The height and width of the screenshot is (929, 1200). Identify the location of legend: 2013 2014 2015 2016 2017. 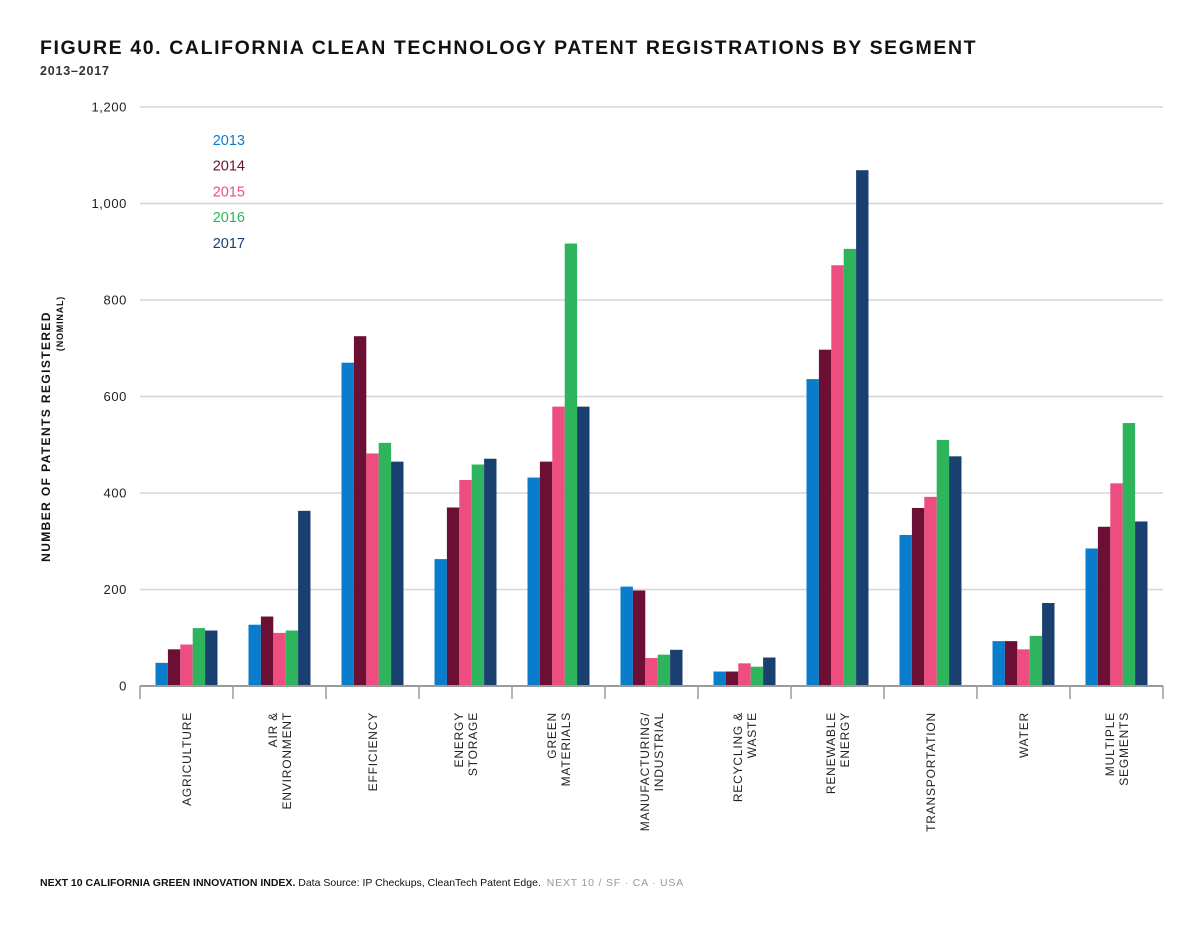
(229, 192).